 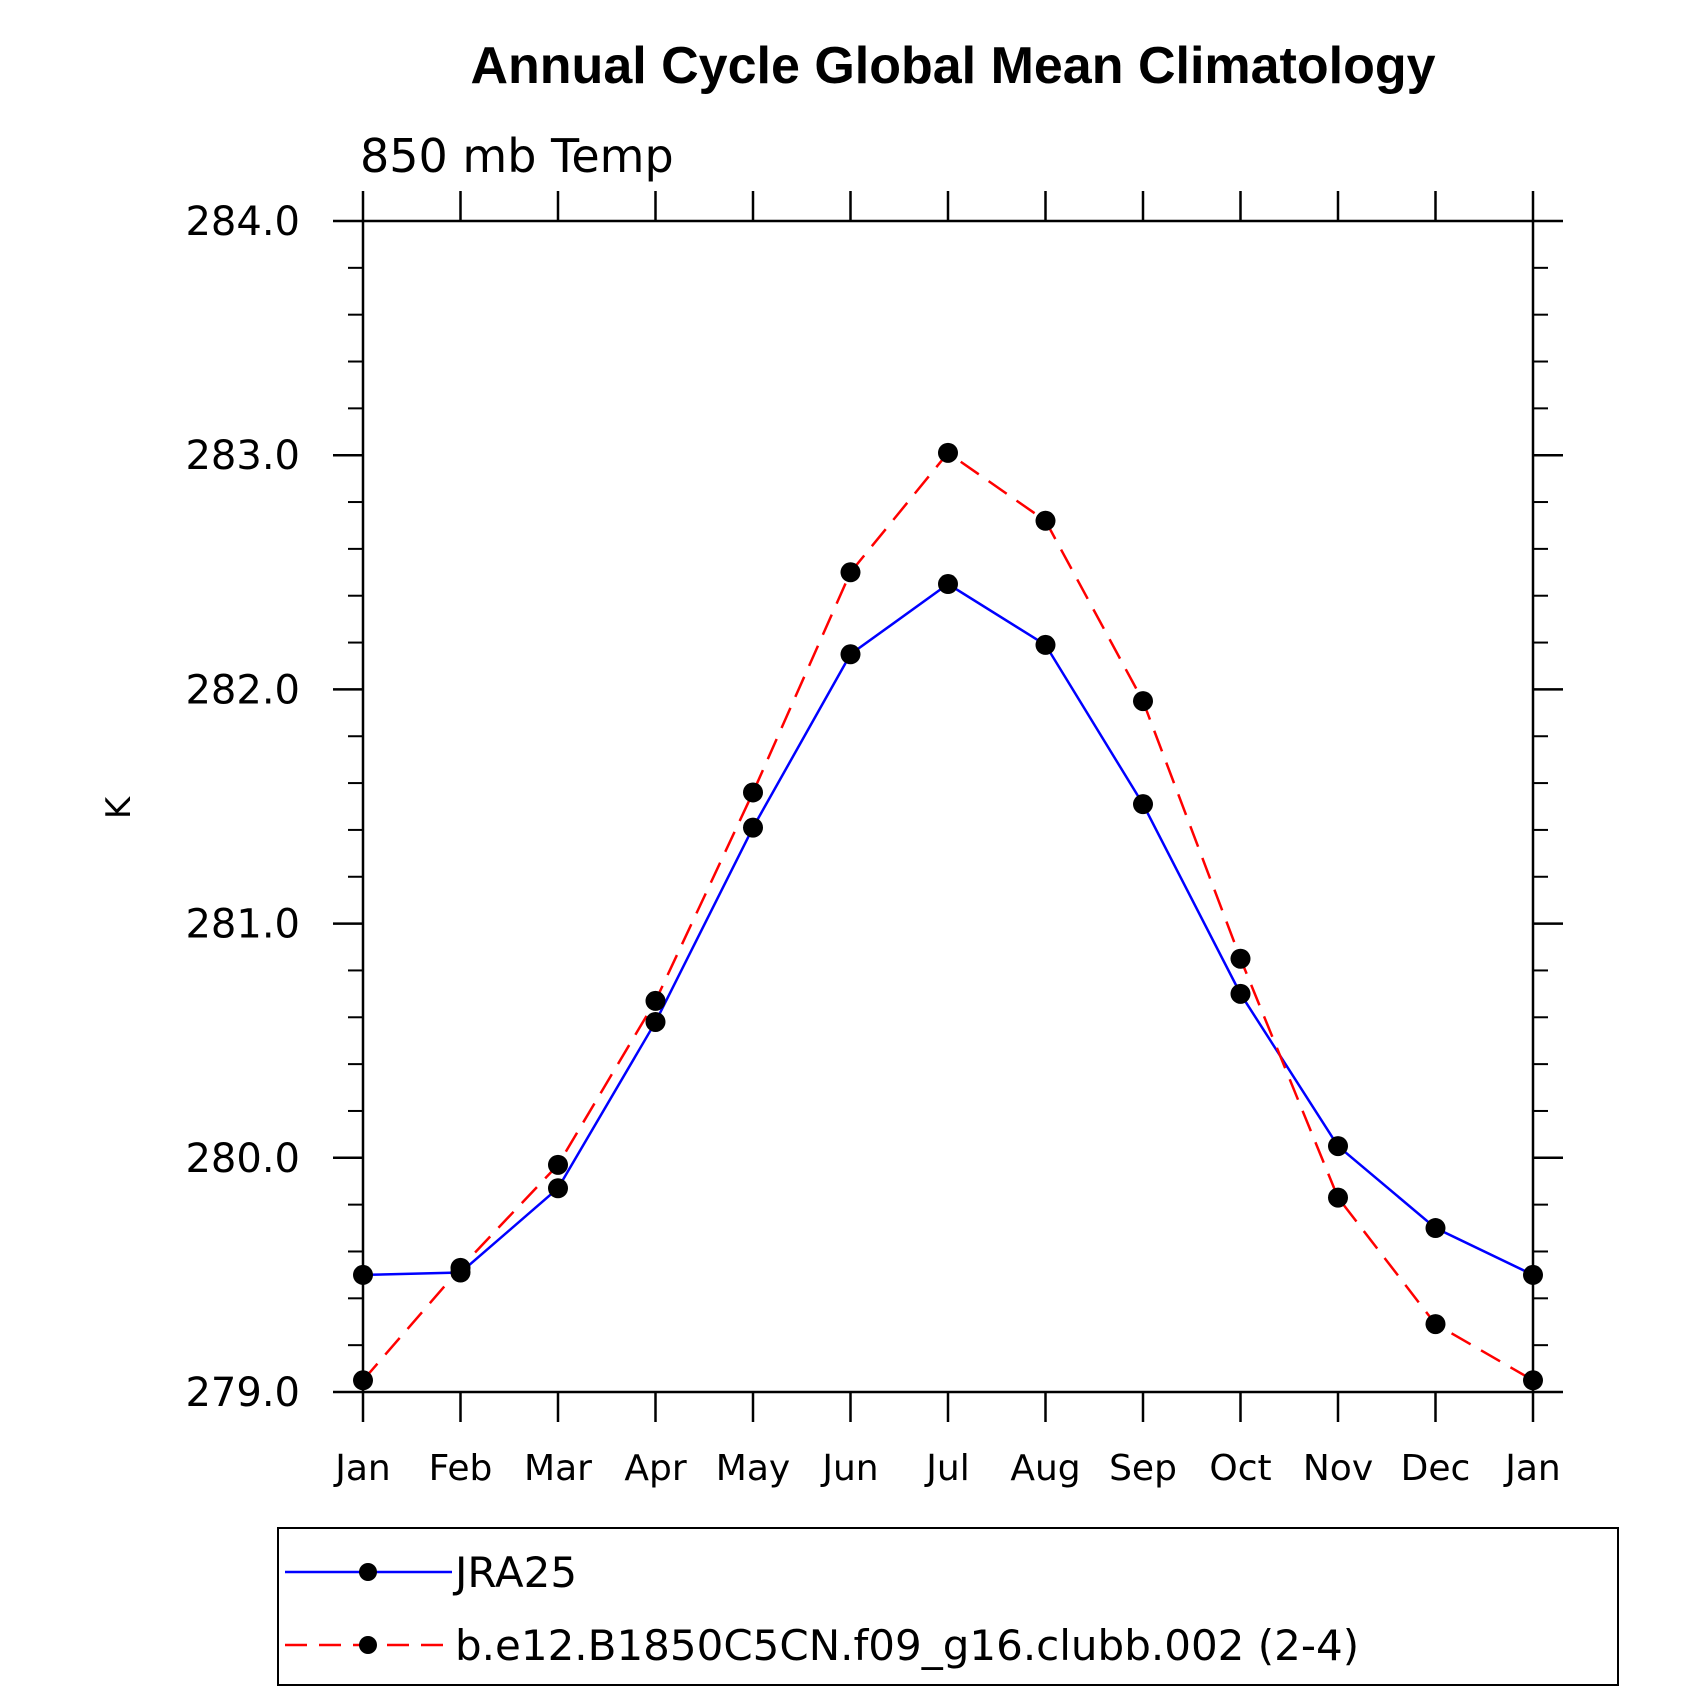 I want to click on x-tick-label: May, so click(x=753, y=1468).